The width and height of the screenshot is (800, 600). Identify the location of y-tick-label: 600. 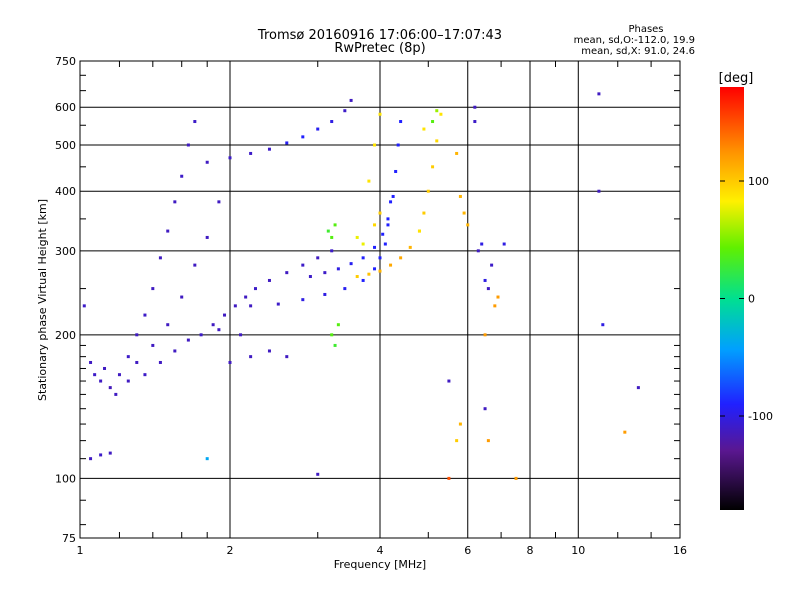
(65, 107).